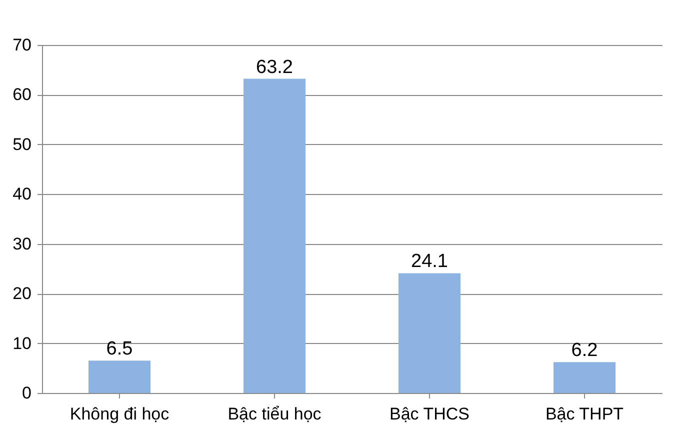  What do you see at coordinates (120, 414) in the screenshot?
I see `x-tick-label: Không đi học` at bounding box center [120, 414].